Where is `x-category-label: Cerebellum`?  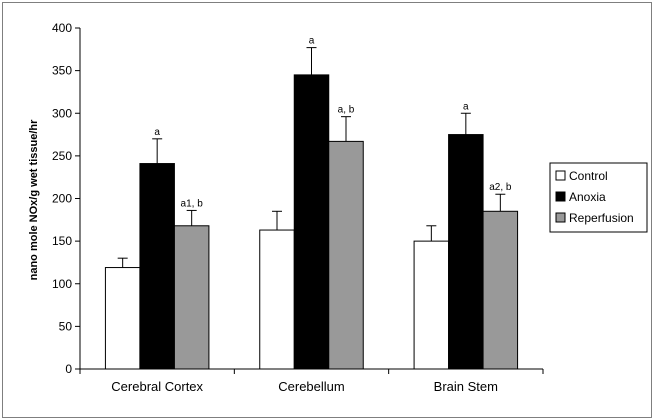
x-category-label: Cerebellum is located at coordinates (311, 386).